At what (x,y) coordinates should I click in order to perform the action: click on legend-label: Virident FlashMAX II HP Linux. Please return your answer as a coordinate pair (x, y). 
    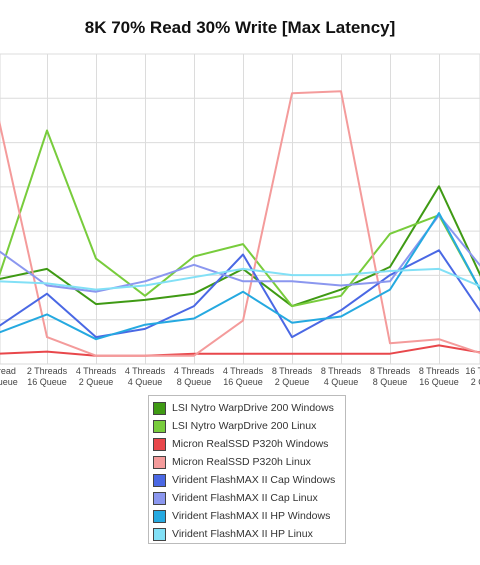
    Looking at the image, I should click on (242, 534).